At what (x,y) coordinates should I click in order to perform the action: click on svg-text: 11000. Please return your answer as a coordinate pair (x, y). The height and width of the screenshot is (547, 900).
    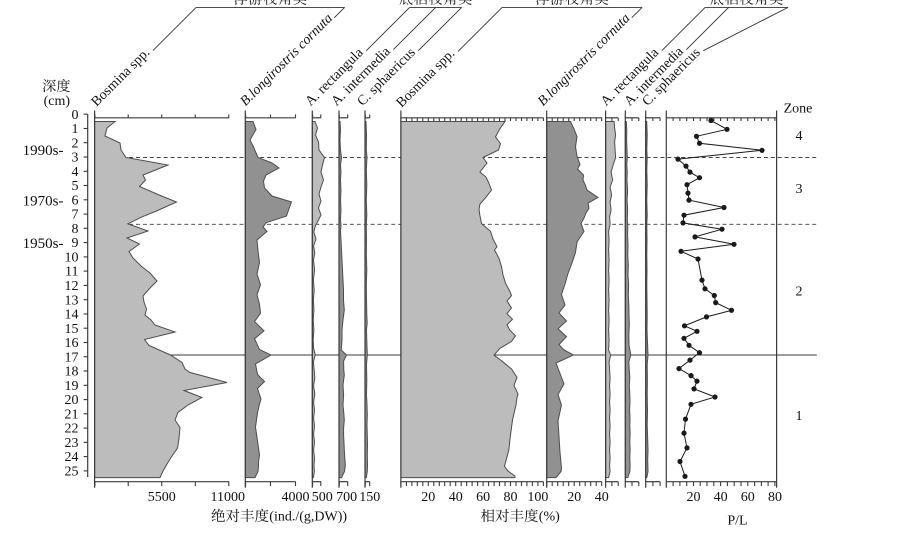
    Looking at the image, I should click on (228, 497).